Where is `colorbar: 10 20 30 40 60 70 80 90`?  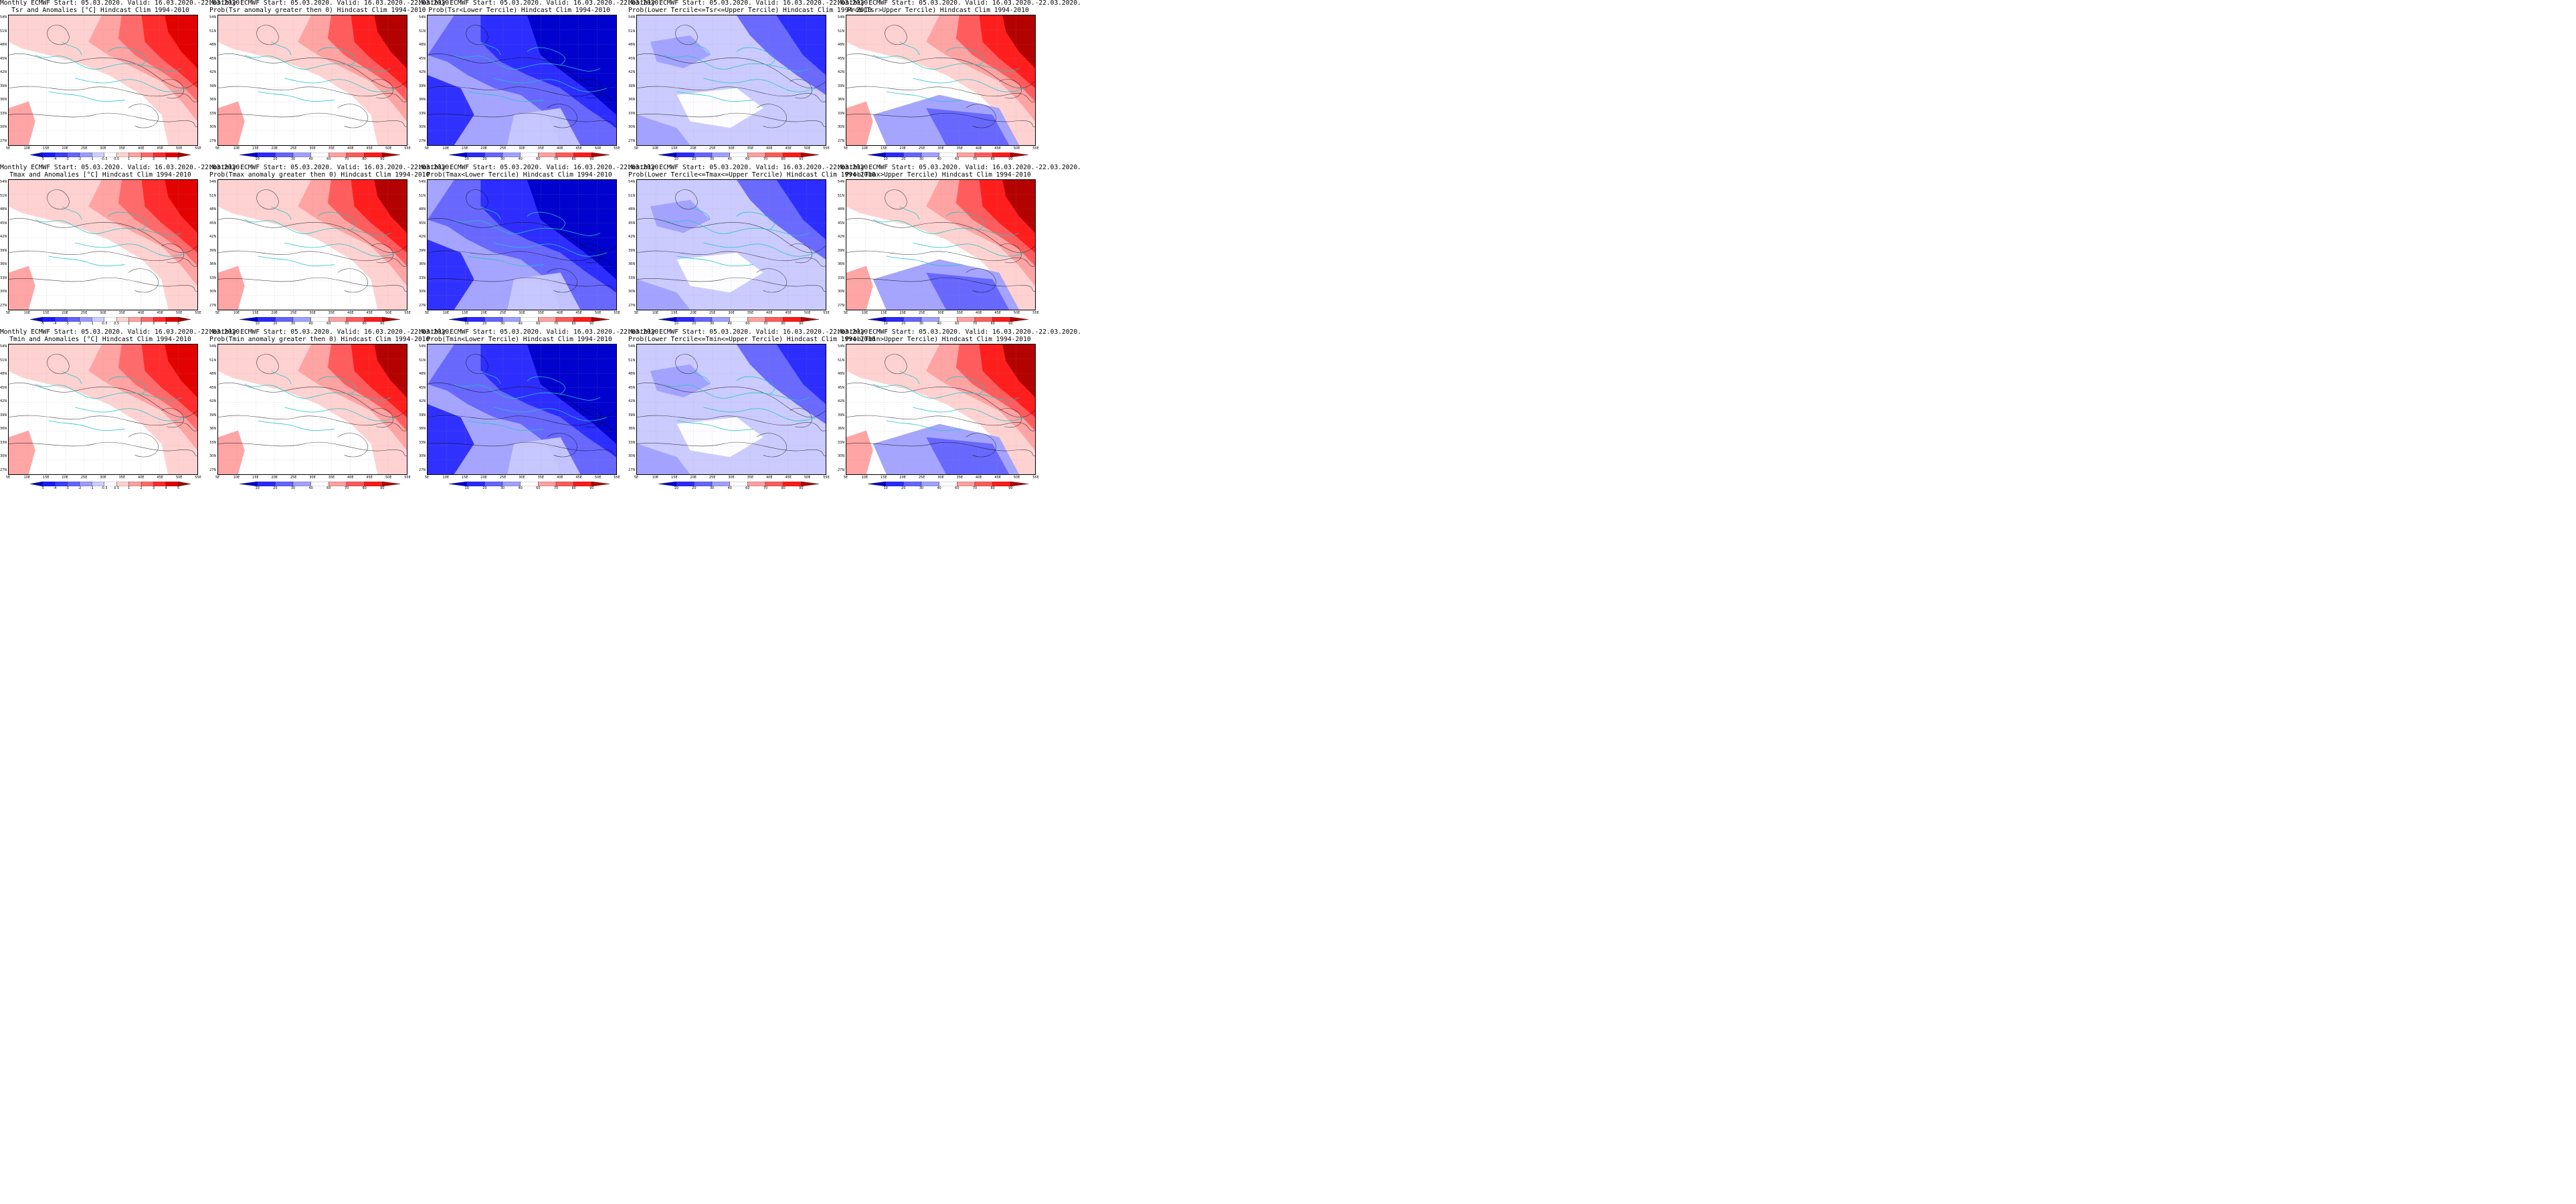
colorbar: 10 20 30 40 60 70 80 90 is located at coordinates (948, 486).